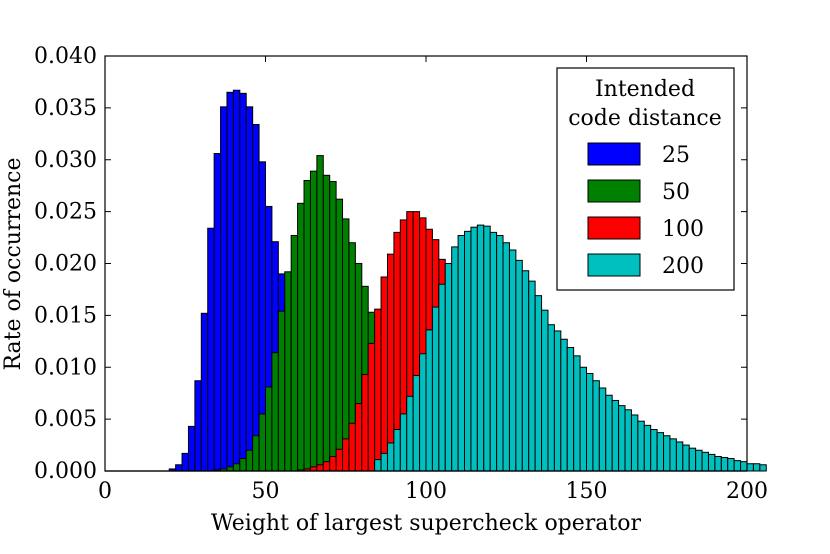  Describe the element at coordinates (65, 212) in the screenshot. I see `y-tick-label: 0.025` at that location.